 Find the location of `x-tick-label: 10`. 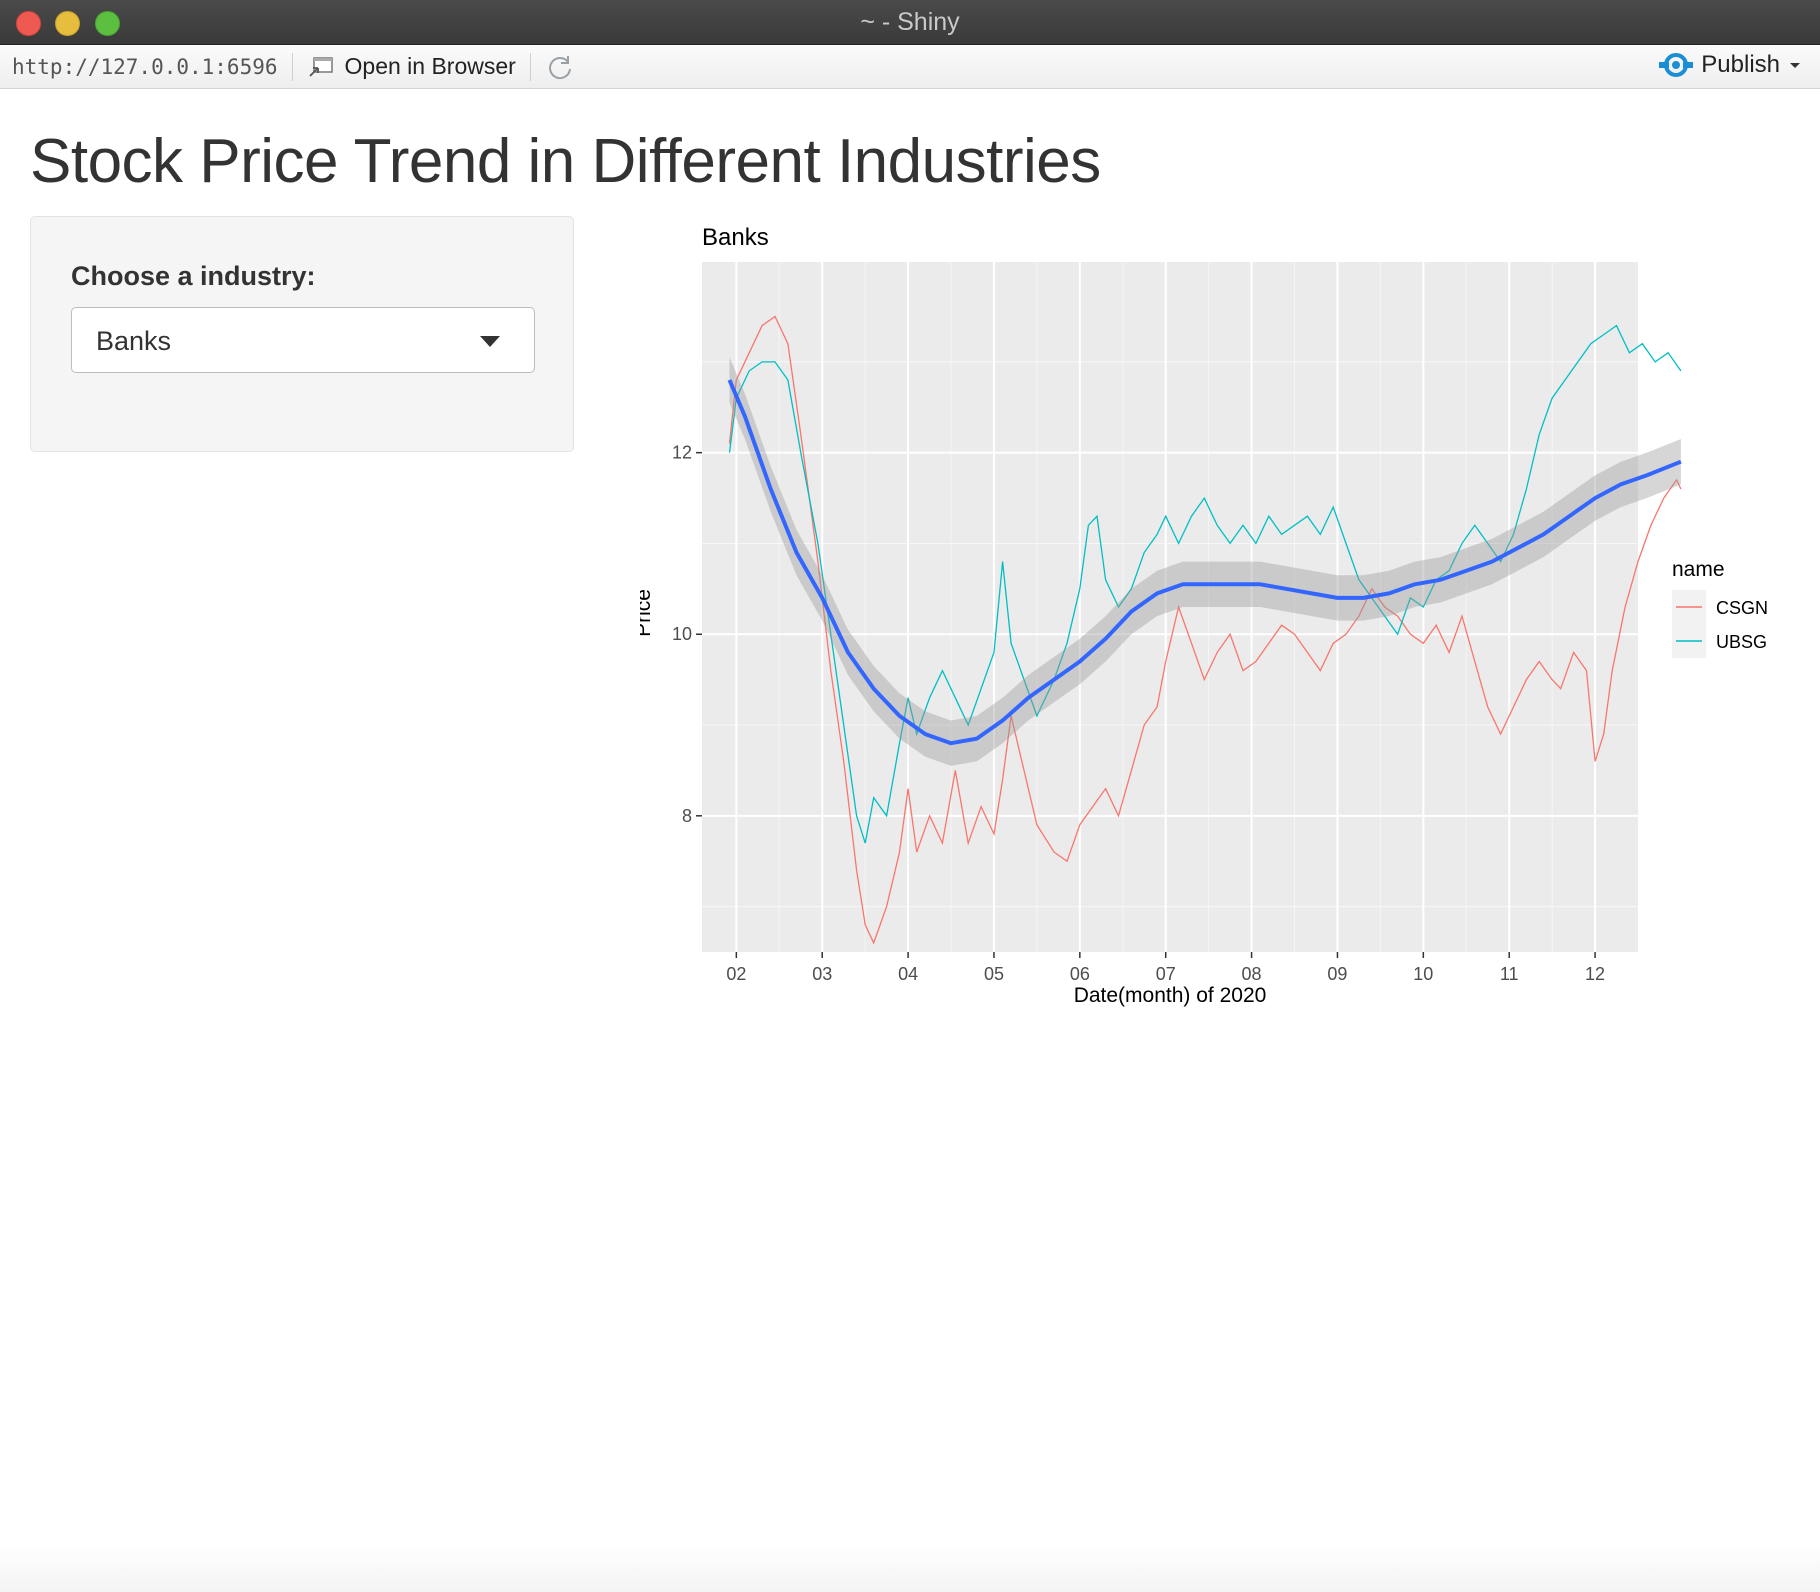

x-tick-label: 10 is located at coordinates (1423, 974).